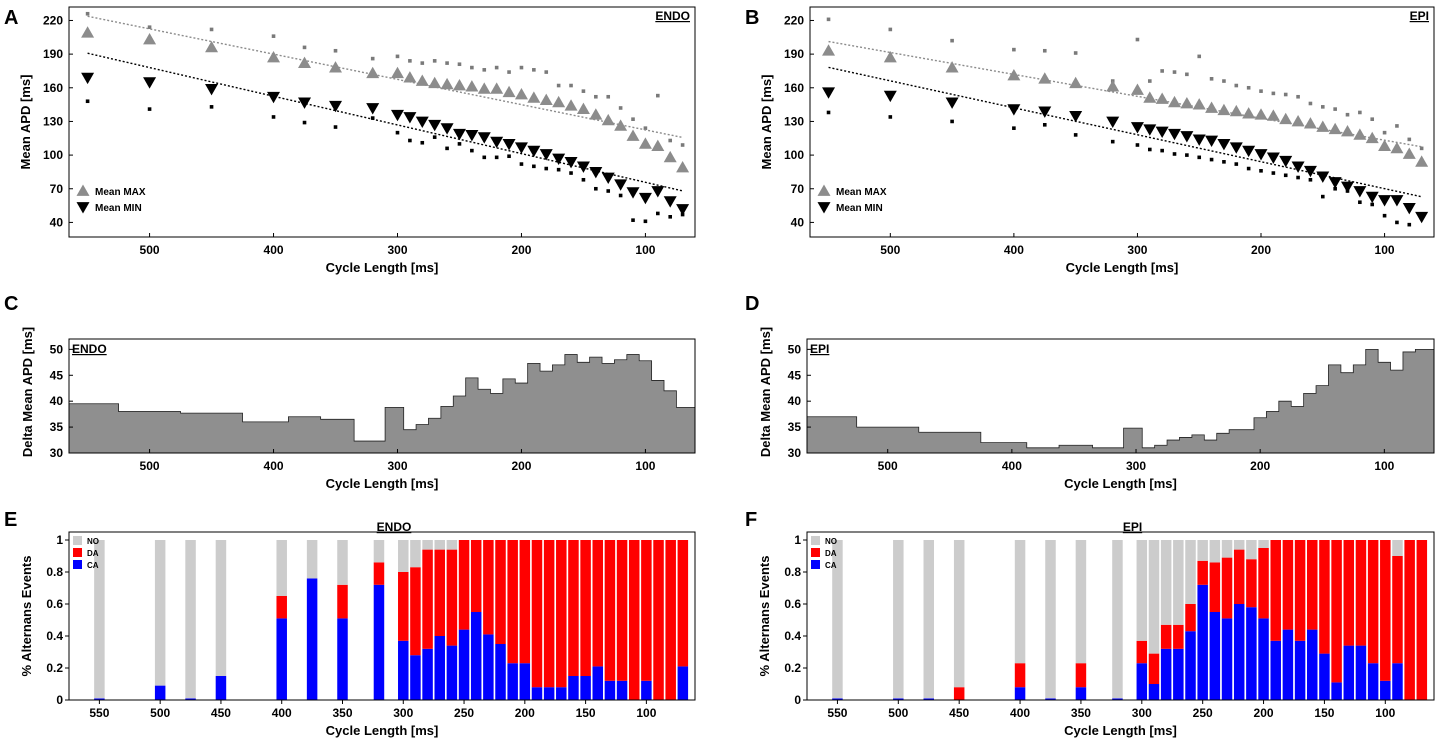 This screenshot has height=743, width=1439. I want to click on x-tick-label: 250, so click(464, 713).